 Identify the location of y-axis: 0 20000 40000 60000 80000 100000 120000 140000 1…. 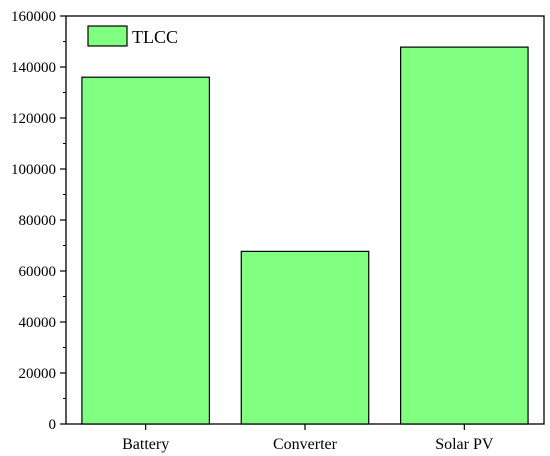
(38, 221).